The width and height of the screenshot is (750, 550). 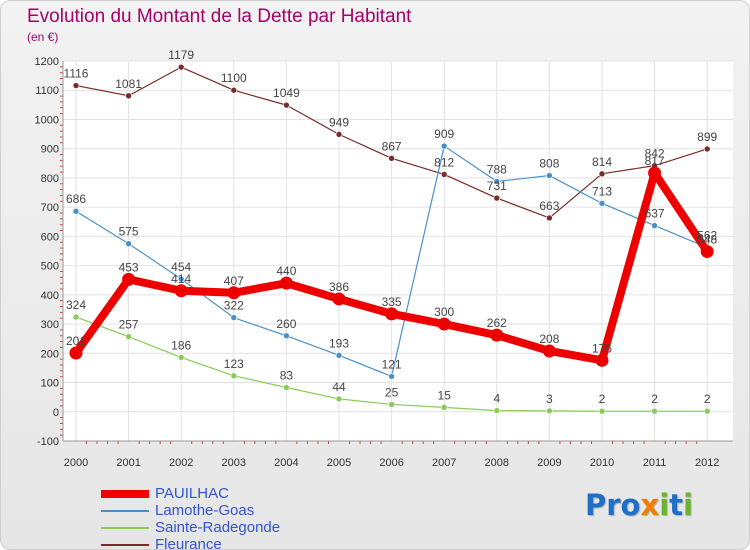 What do you see at coordinates (181, 345) in the screenshot?
I see `data-label-sainte-radegonde: 186` at bounding box center [181, 345].